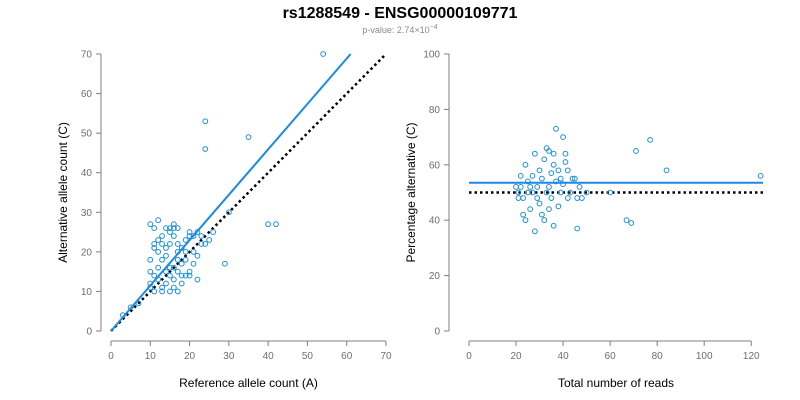 The width and height of the screenshot is (800, 400). I want to click on right-x-tick-label: 20, so click(516, 356).